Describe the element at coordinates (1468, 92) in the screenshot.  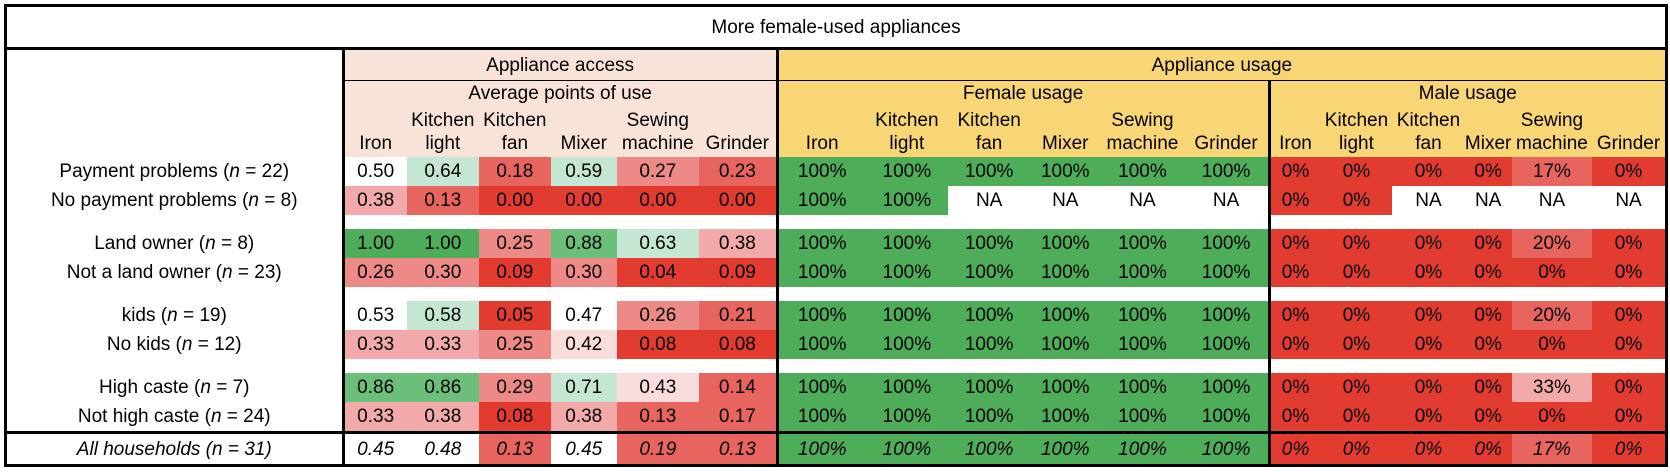
I see `male-usage-header: Male usage` at that location.